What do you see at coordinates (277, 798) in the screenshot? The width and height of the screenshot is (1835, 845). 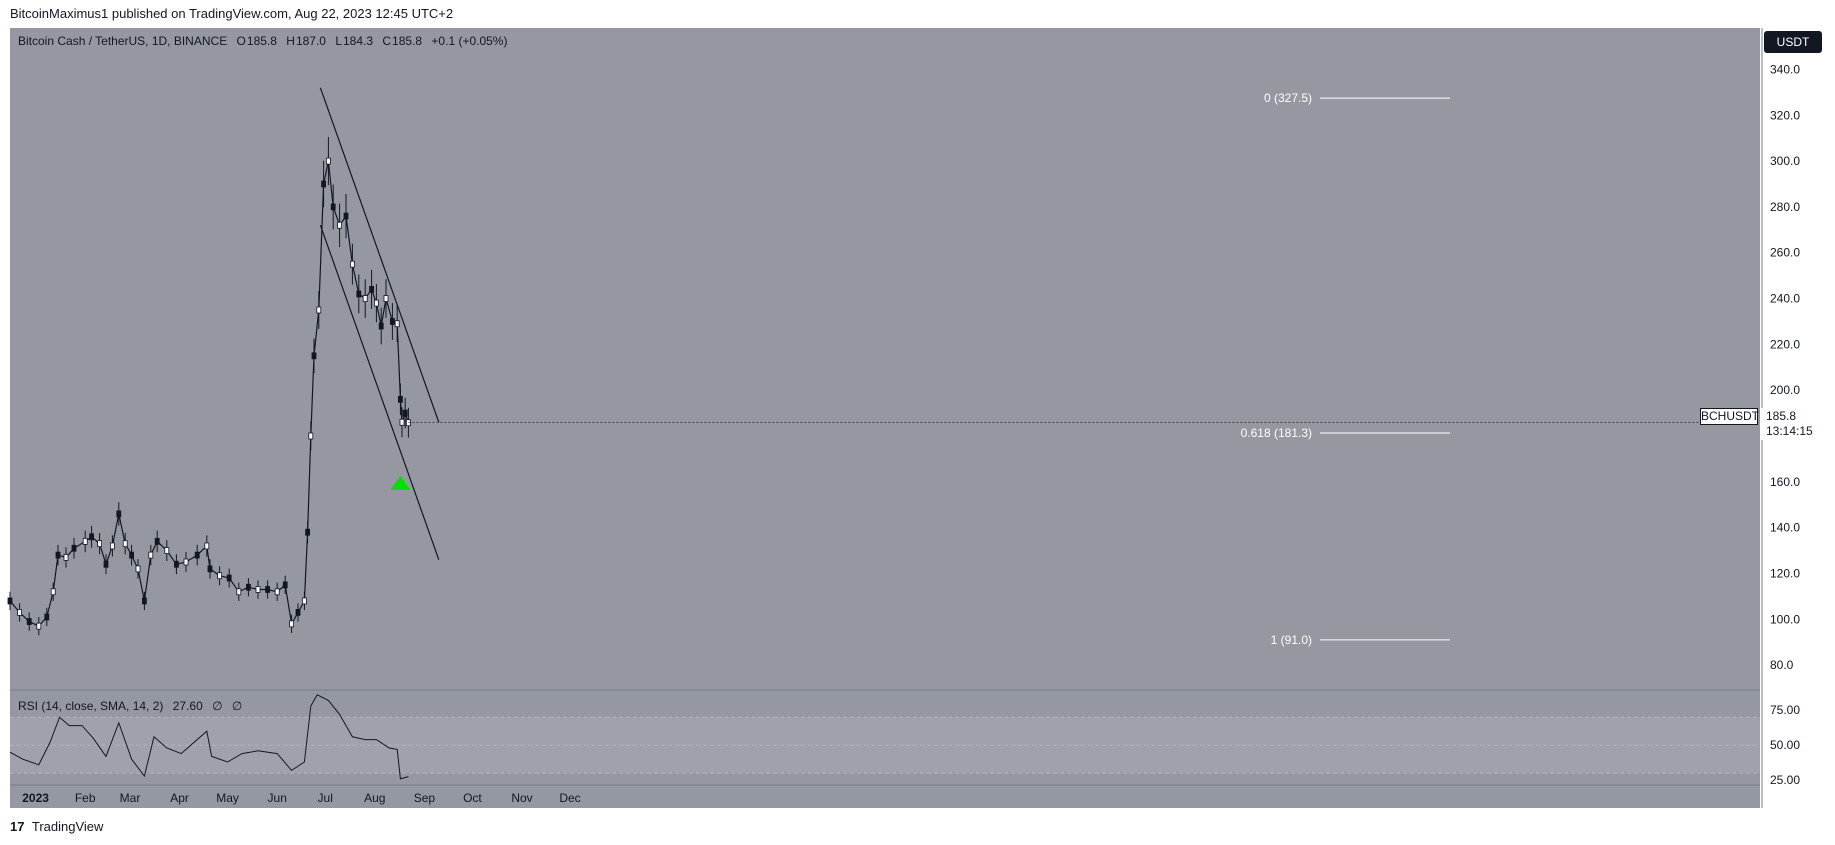 I see `x-tick-label-5: Jun` at bounding box center [277, 798].